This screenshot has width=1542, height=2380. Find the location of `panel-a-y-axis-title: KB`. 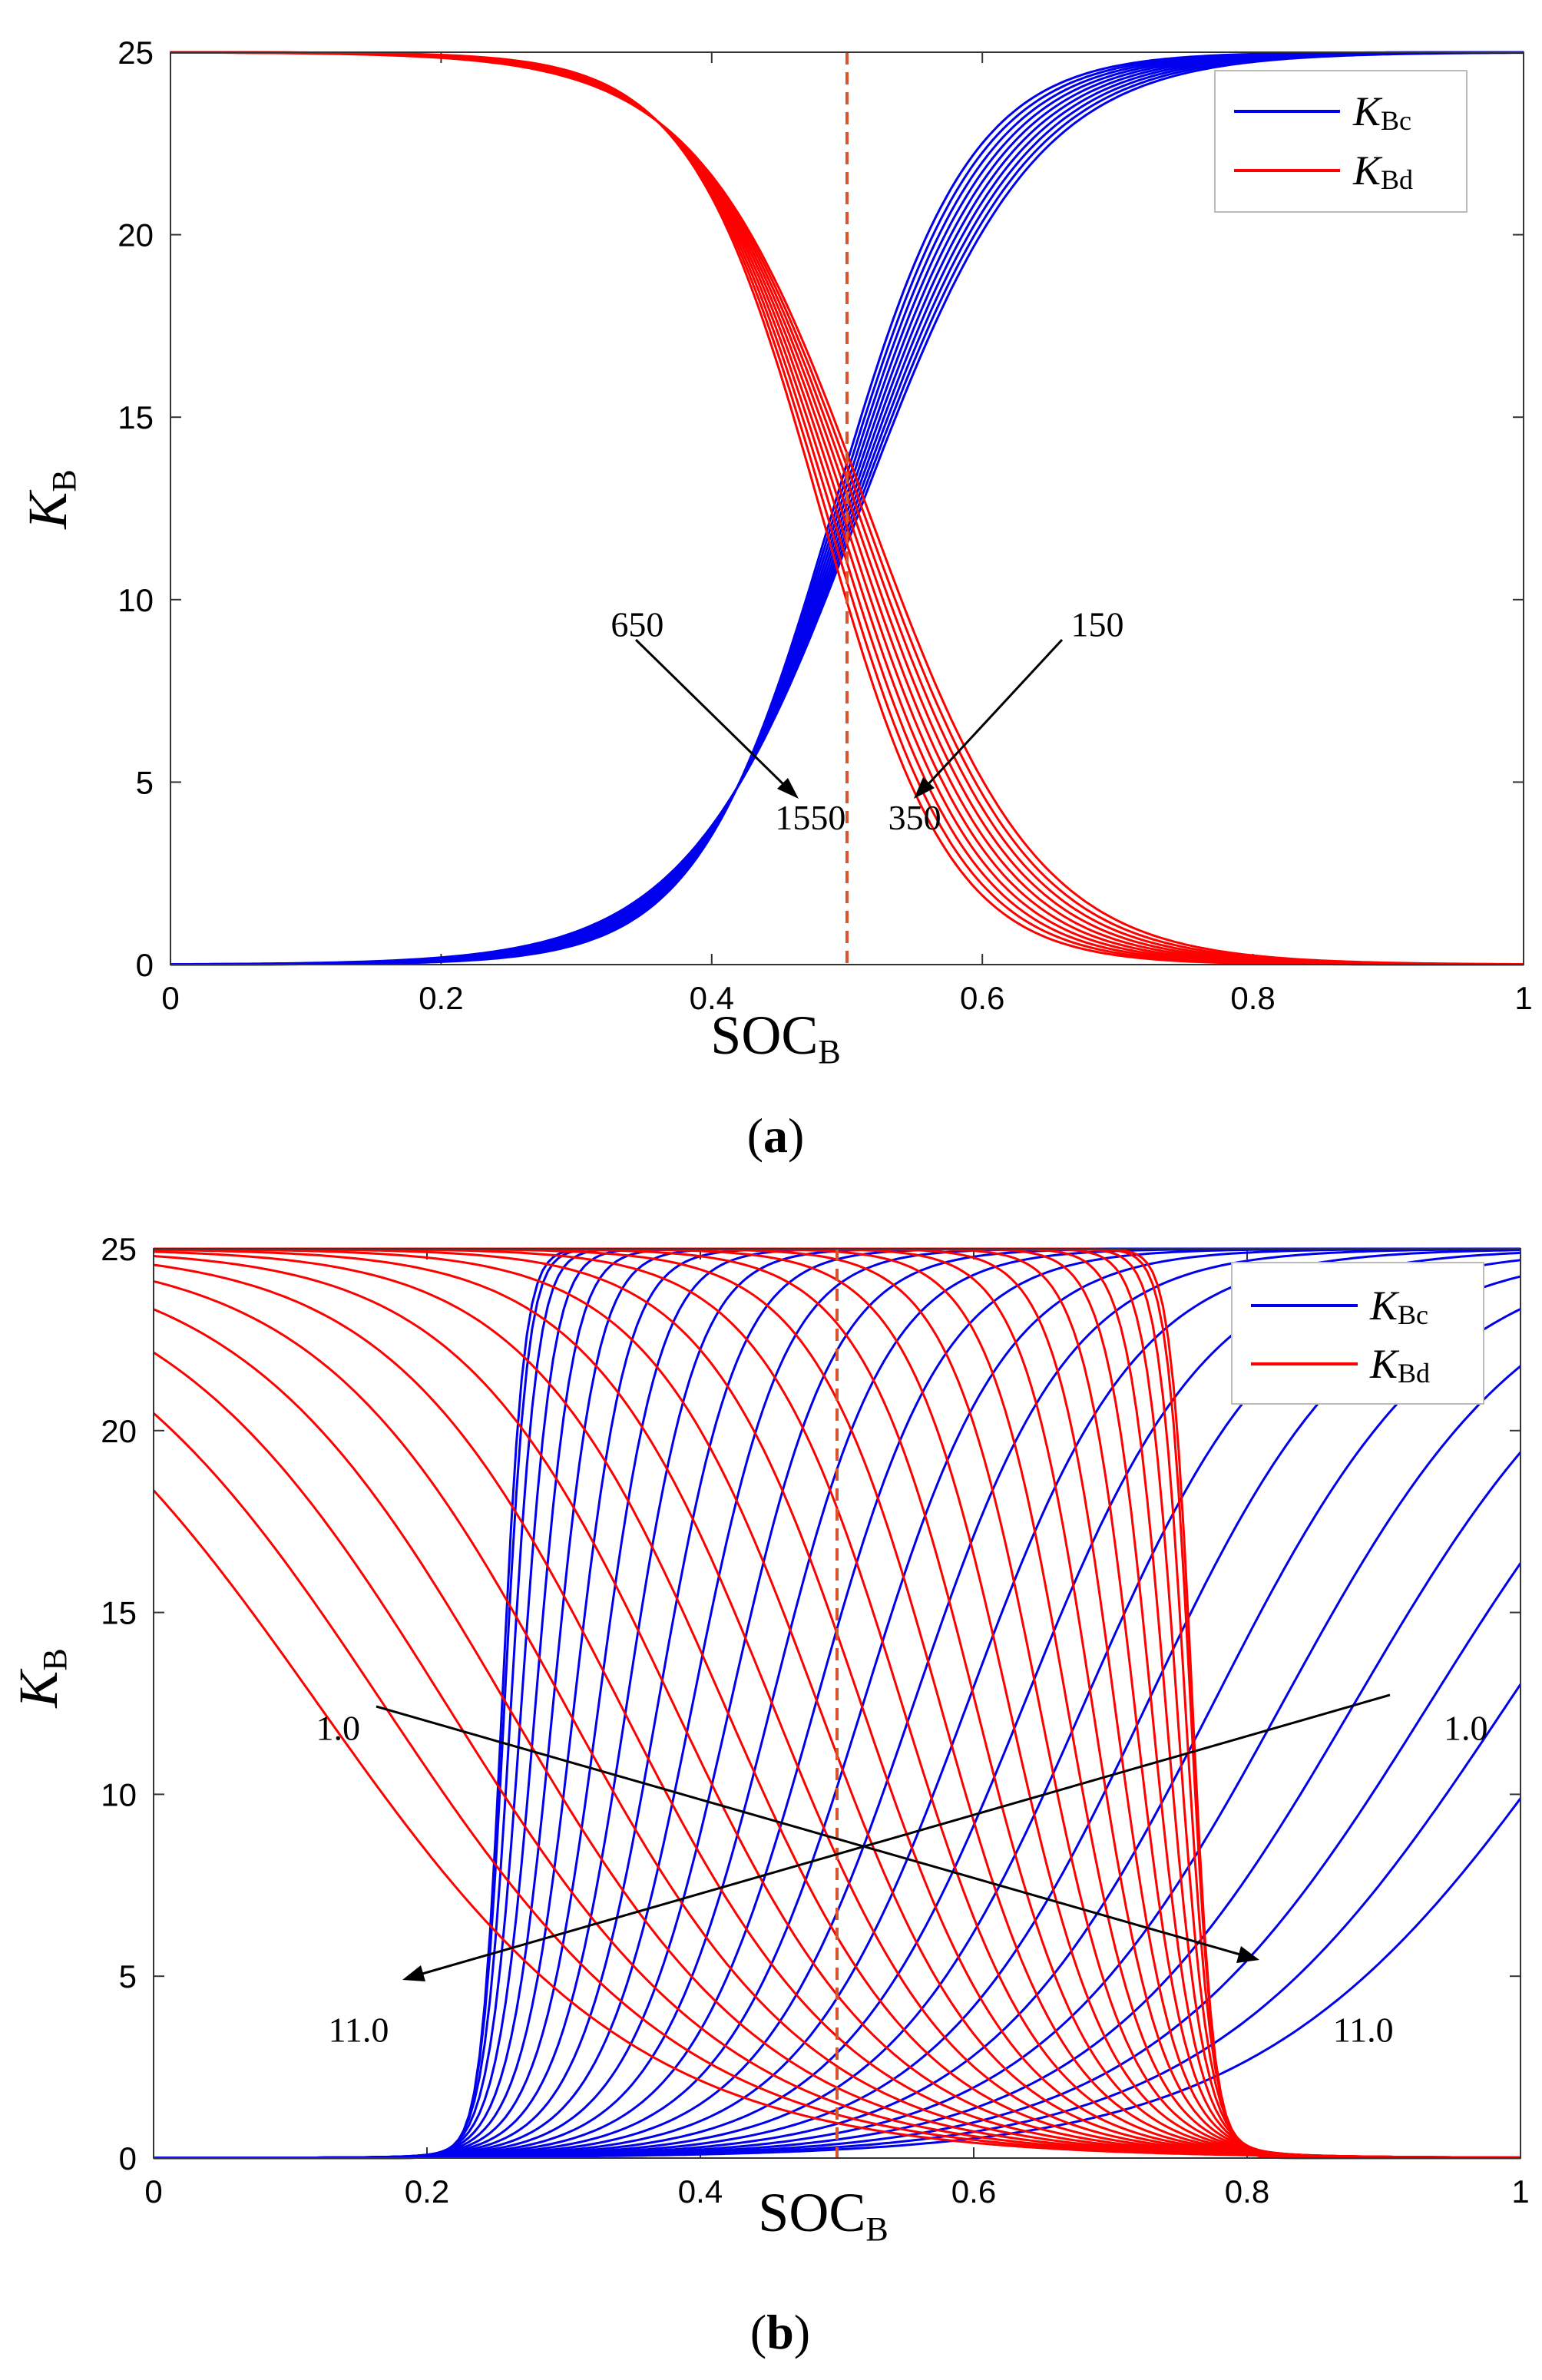

panel-a-y-axis-title: KB is located at coordinates (50, 499).